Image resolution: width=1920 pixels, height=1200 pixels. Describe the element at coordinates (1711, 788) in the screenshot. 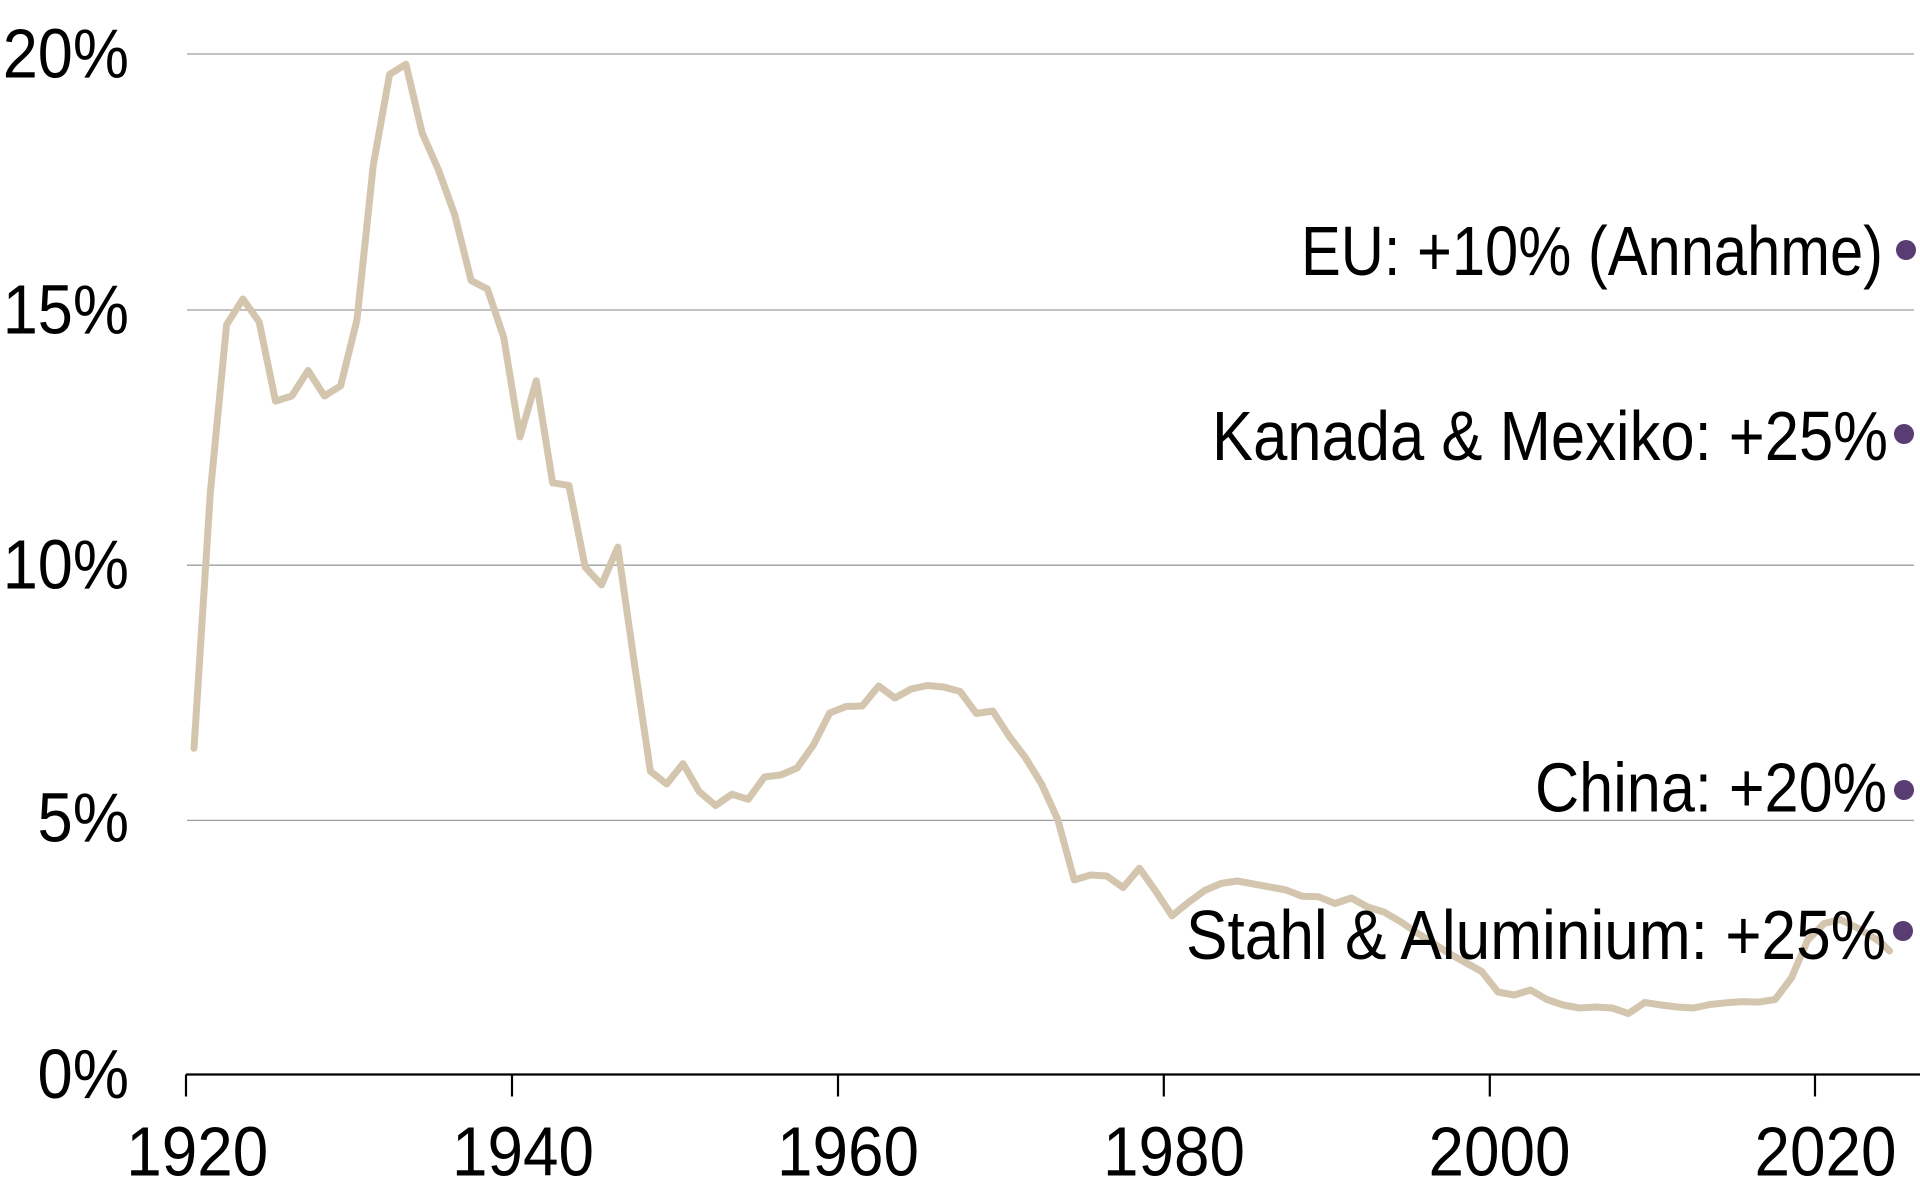

I see `svg-text: China: +20%` at that location.